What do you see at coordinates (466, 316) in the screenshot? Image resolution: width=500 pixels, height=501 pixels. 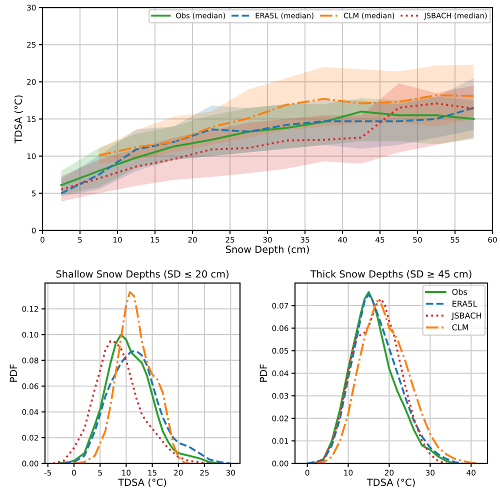 I see `legend-label: JSBACH` at bounding box center [466, 316].